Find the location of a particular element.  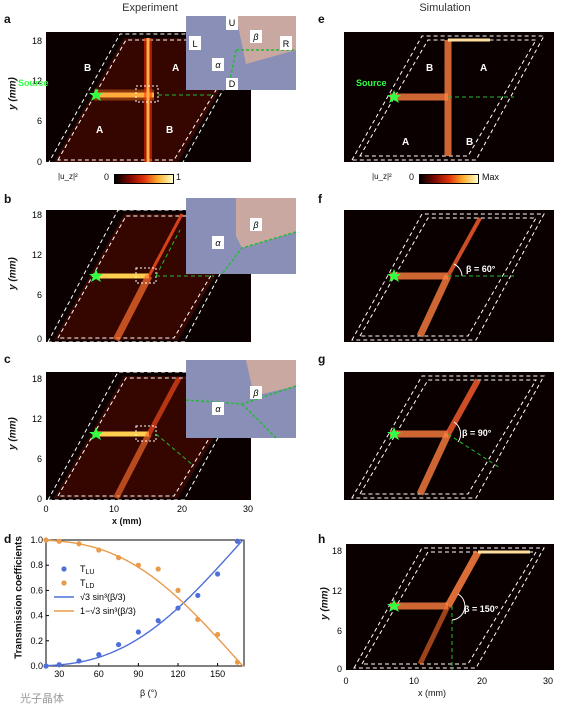

legend-entry-3: 1−√3 sin³(β/3) is located at coordinates (108, 611).